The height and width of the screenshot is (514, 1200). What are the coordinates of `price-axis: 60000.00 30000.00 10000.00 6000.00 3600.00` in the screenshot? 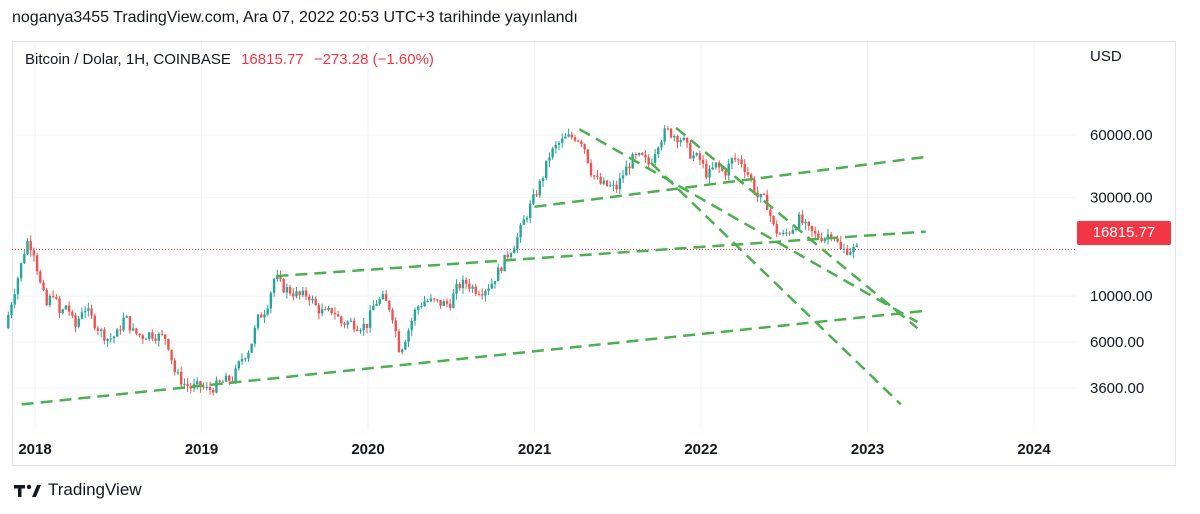 It's located at (1121, 262).